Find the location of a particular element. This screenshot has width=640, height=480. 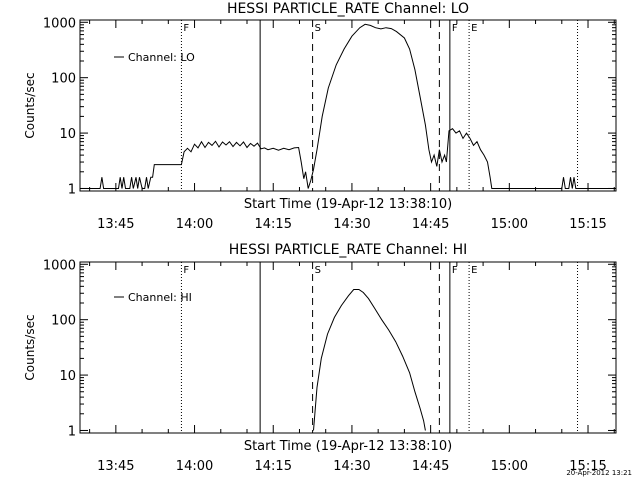

chart-title: HESSI PARTICLE_RATE Channel: HI is located at coordinates (348, 250).